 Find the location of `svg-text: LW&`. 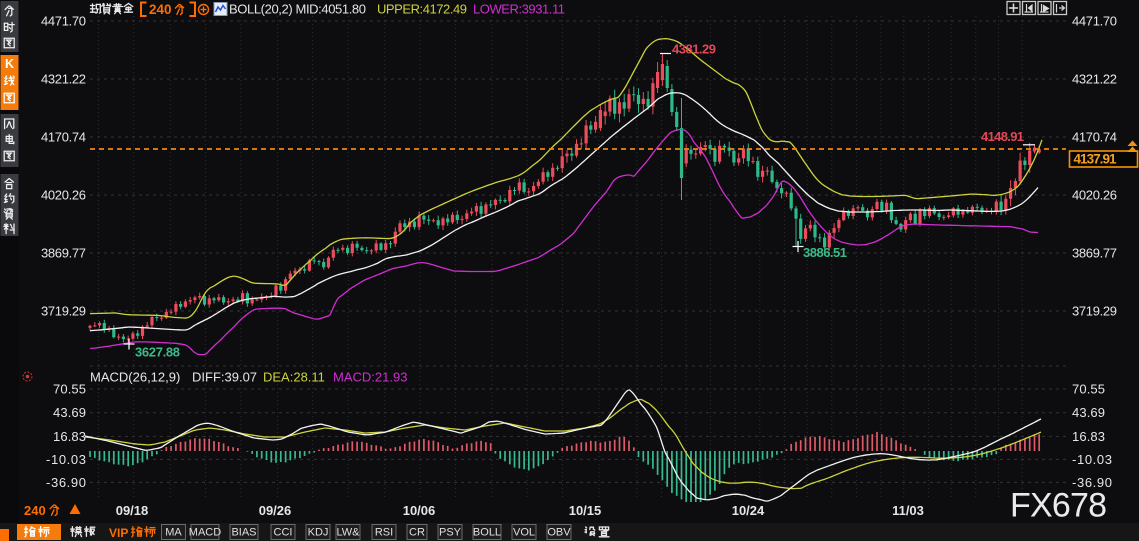

svg-text: LW& is located at coordinates (348, 533).